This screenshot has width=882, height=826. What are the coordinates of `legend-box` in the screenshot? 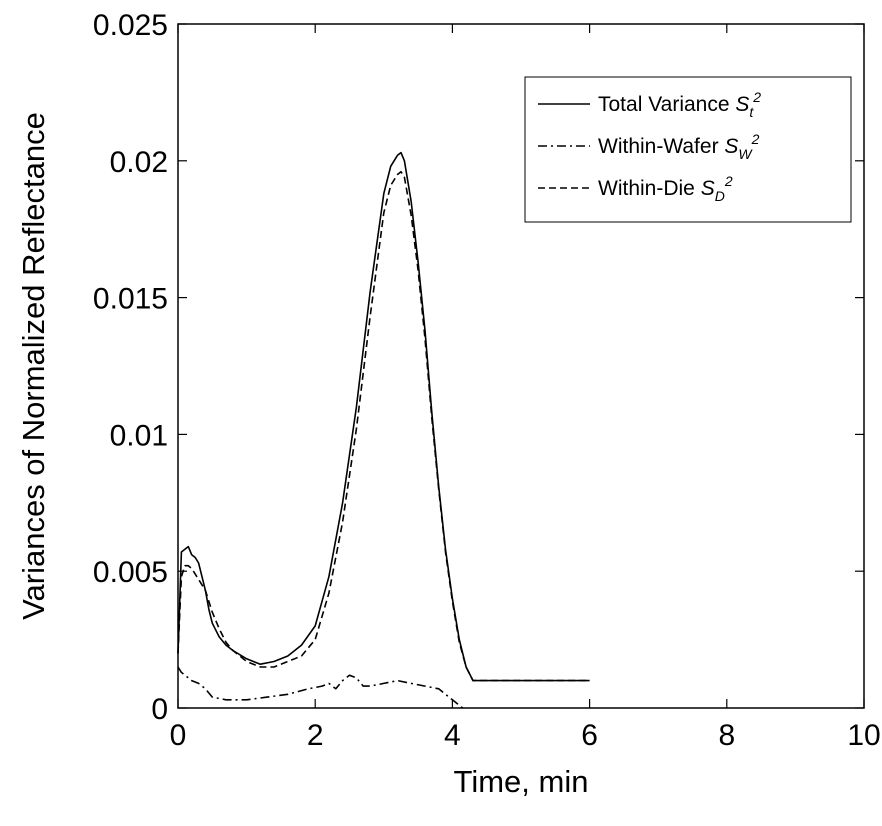 It's located at (688, 149).